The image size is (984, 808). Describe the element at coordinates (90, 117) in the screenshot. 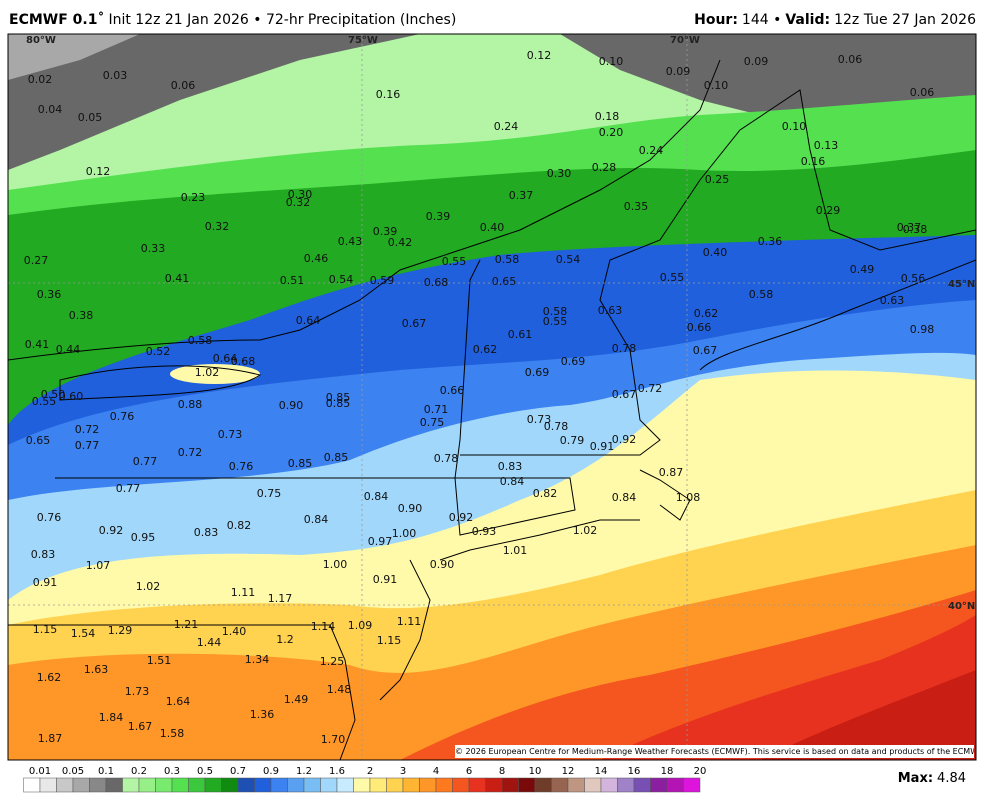

I see `precip-value: 0.05` at that location.